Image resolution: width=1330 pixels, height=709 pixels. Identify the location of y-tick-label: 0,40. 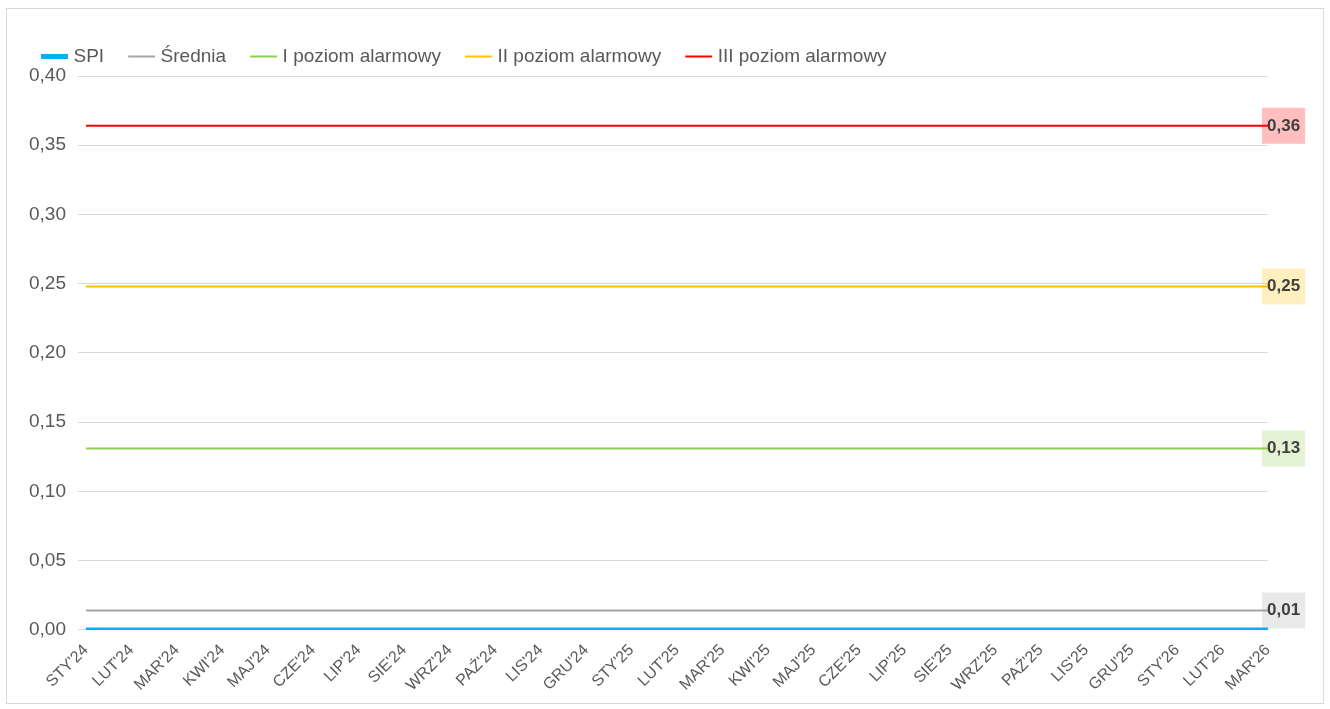
(47, 75).